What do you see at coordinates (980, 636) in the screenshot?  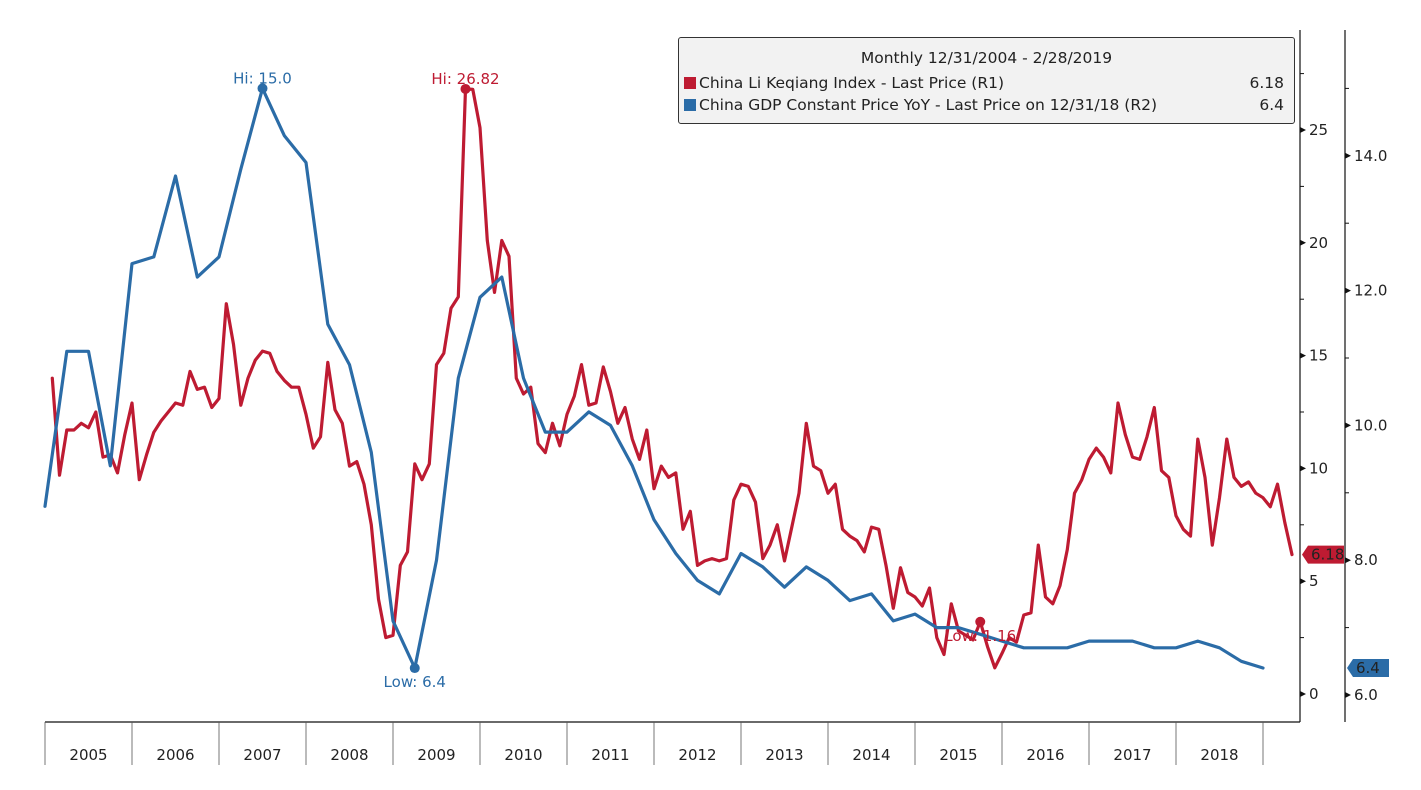 I see `annotation-label: Low: 1.16` at bounding box center [980, 636].